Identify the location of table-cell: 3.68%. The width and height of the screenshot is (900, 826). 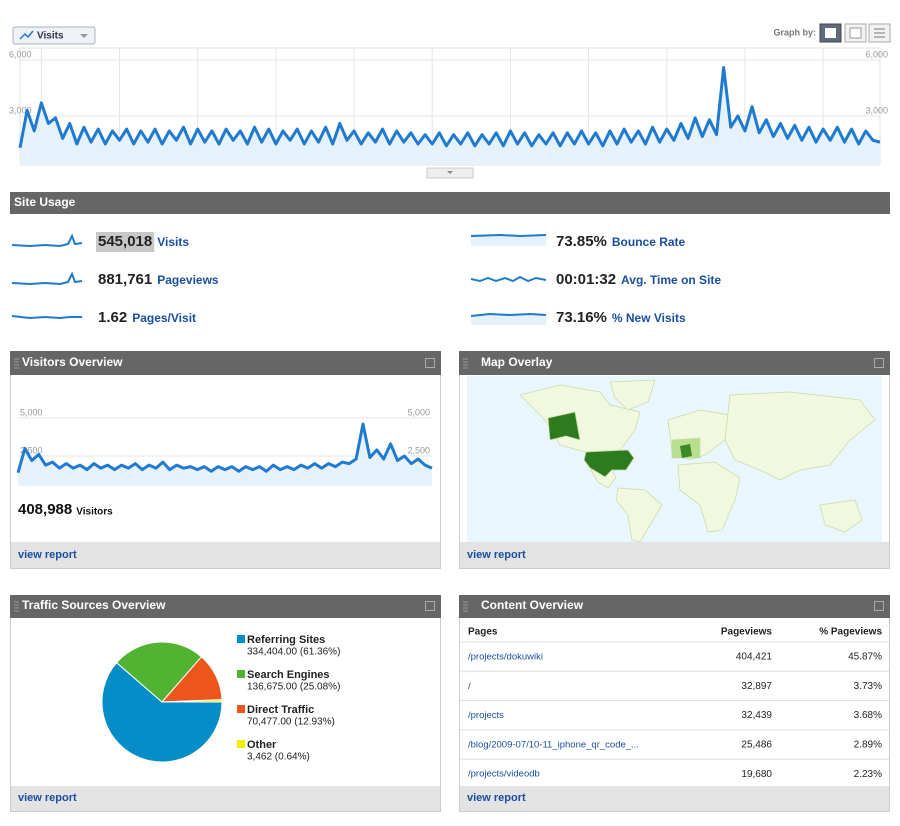
(868, 715).